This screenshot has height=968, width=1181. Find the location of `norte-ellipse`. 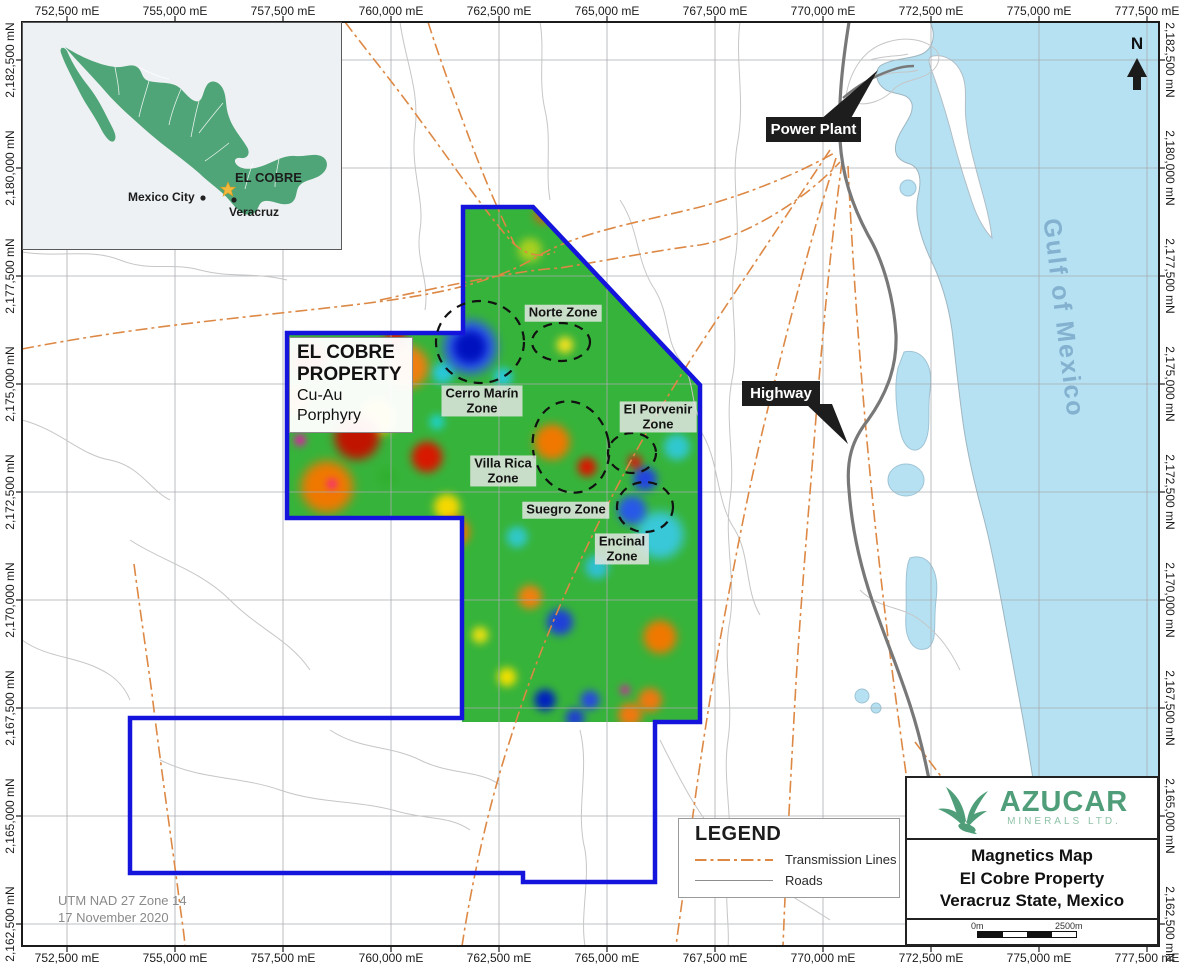

norte-ellipse is located at coordinates (561, 342).